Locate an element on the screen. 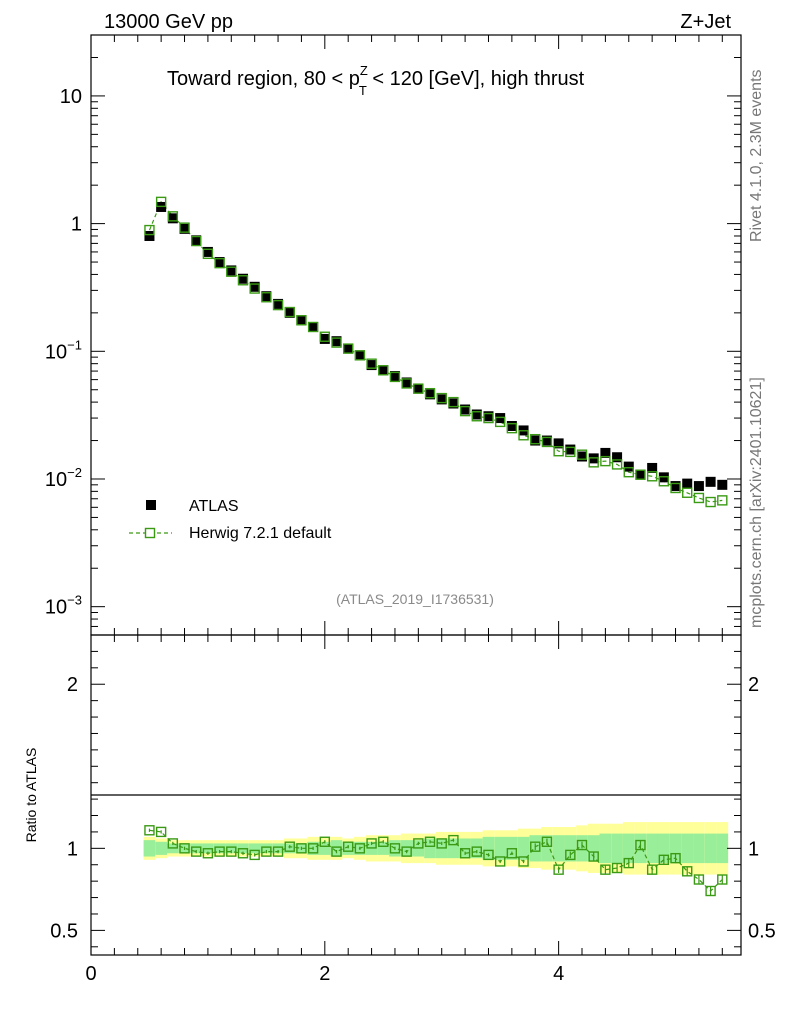  ratio-ytick-label-left: 2 is located at coordinates (72, 685).